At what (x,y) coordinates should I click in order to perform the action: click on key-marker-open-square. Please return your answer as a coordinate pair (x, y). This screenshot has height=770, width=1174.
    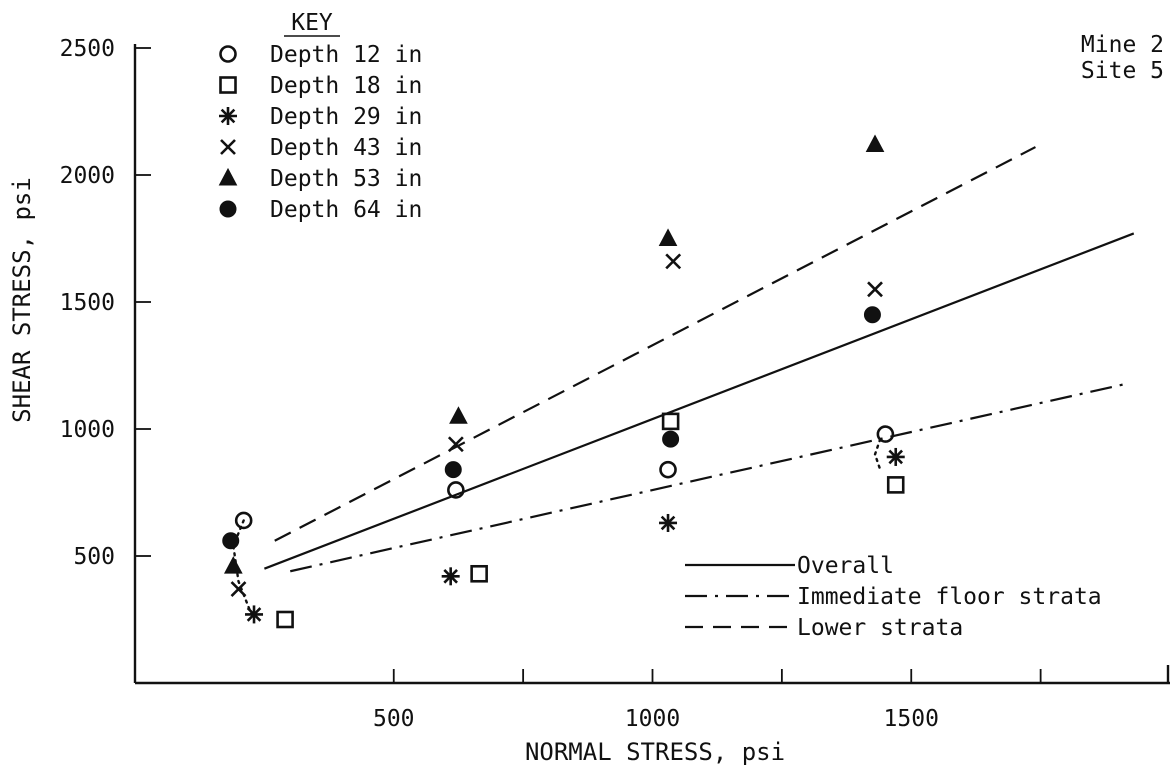
    Looking at the image, I should click on (228, 85).